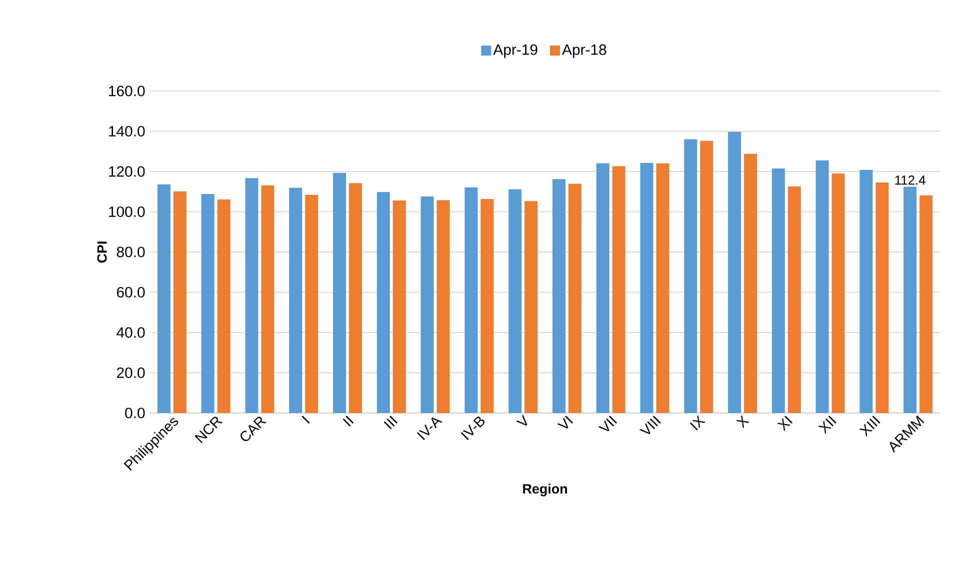  Describe the element at coordinates (127, 171) in the screenshot. I see `y-tick-label: 120.0` at that location.